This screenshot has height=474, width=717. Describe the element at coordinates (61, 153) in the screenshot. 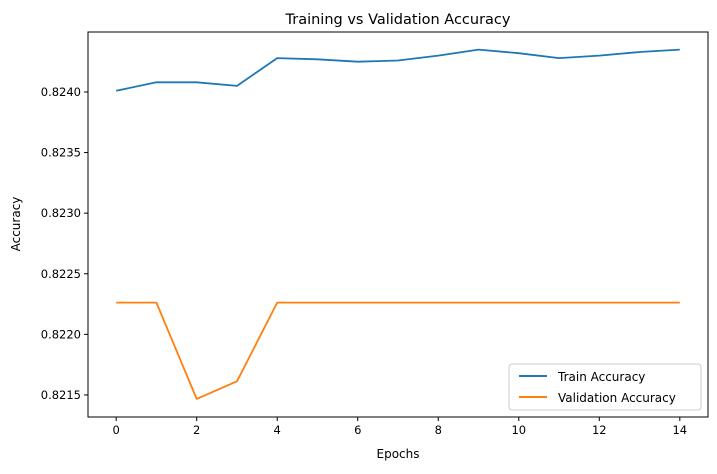

I see `y-tick-label: 0.8235` at that location.